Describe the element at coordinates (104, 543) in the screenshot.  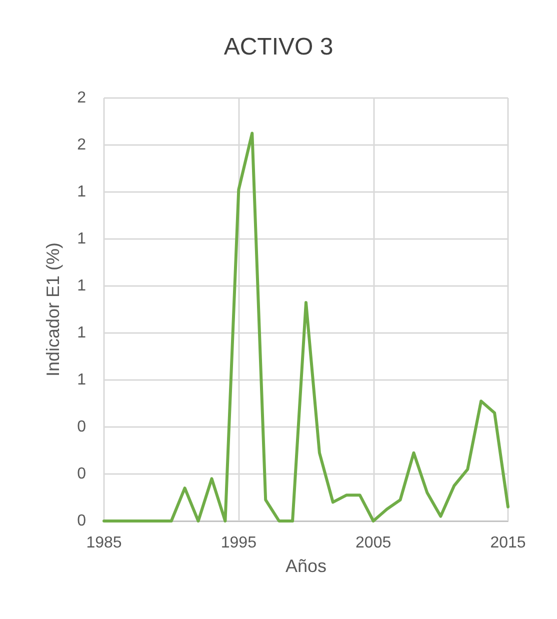
I see `x-tick-label: 1985` at that location.